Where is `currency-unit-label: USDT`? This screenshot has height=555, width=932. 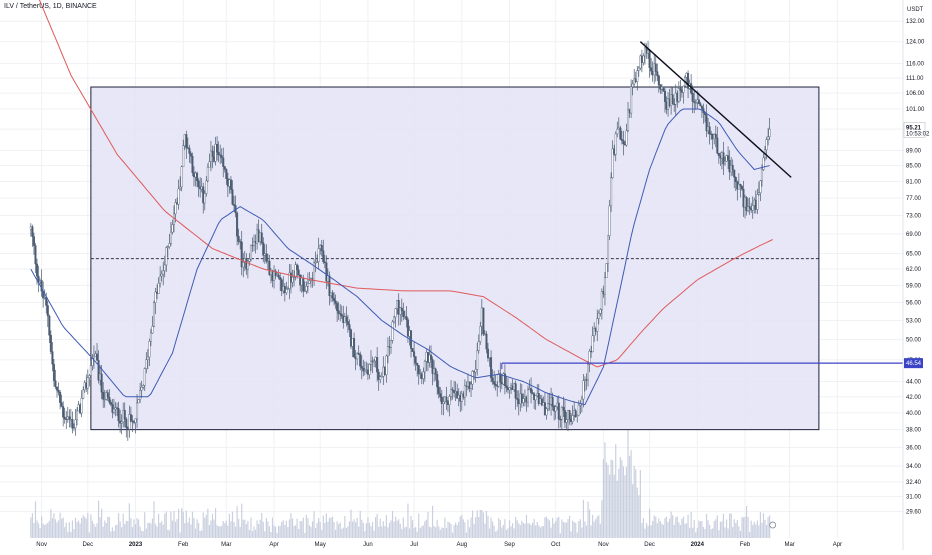
currency-unit-label: USDT is located at coordinates (915, 10).